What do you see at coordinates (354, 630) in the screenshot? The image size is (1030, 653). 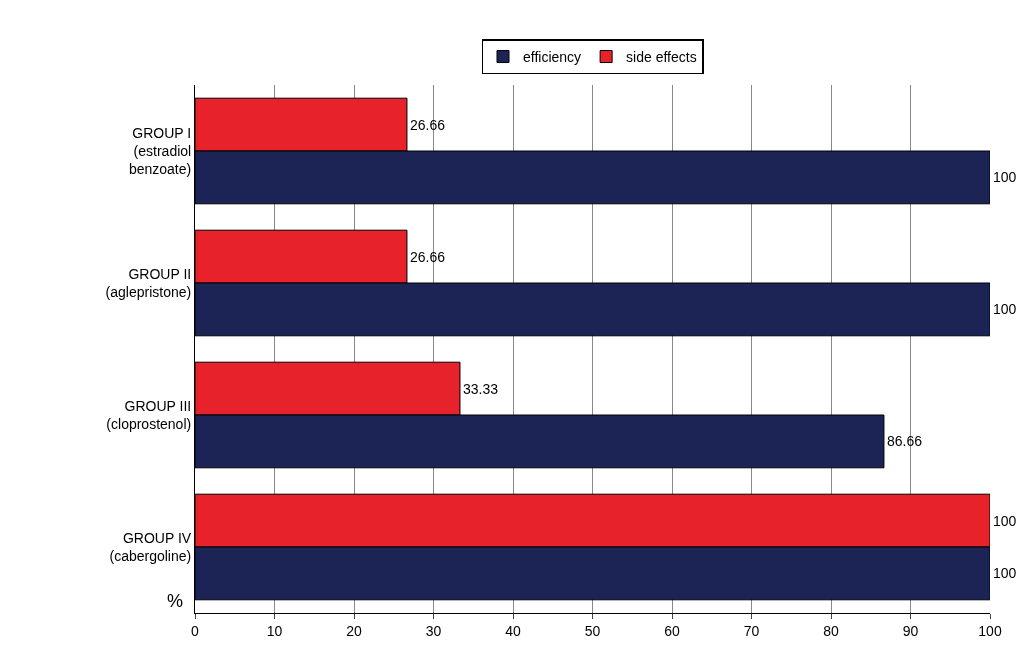 I see `x-tick-label: 20` at bounding box center [354, 630].